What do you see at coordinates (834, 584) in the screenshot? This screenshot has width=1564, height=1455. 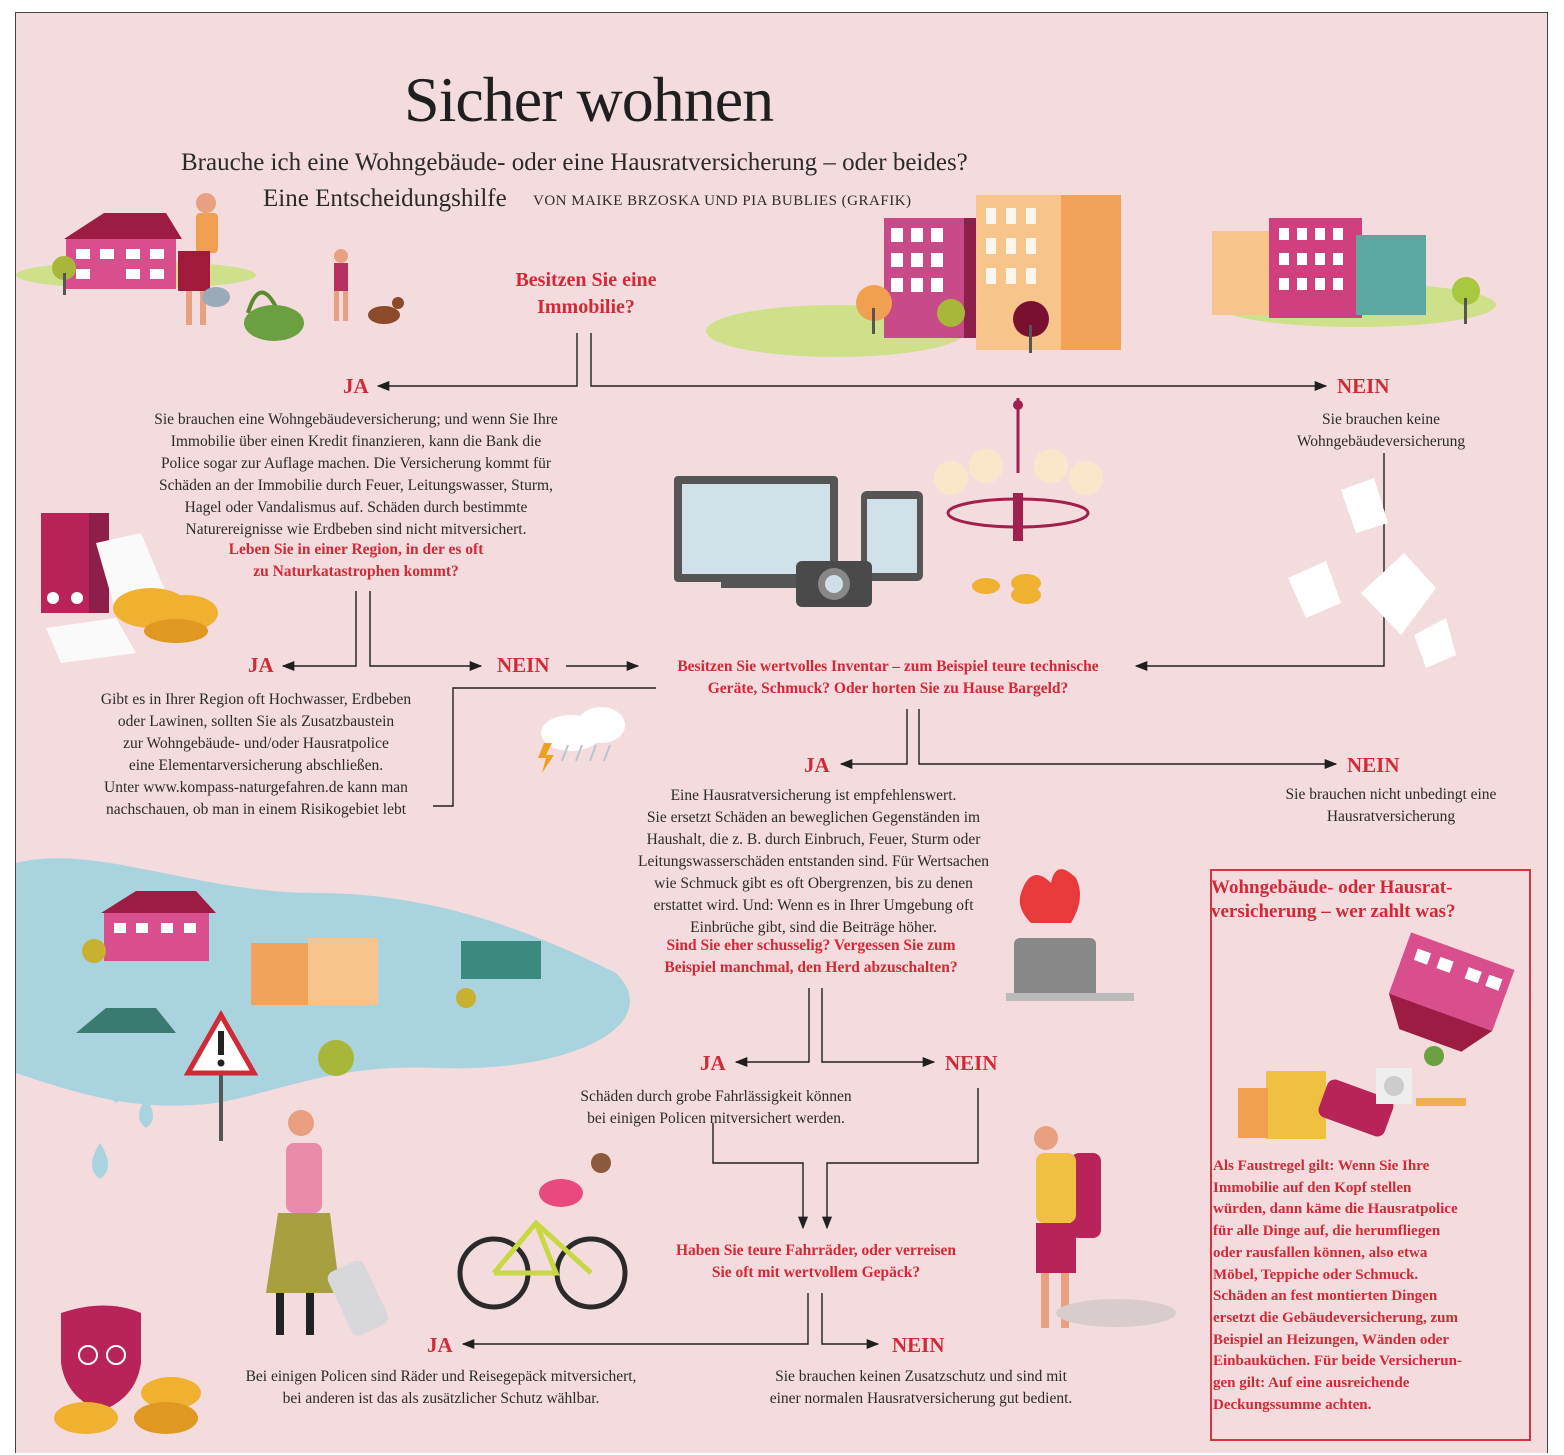 I see `camera-icon` at bounding box center [834, 584].